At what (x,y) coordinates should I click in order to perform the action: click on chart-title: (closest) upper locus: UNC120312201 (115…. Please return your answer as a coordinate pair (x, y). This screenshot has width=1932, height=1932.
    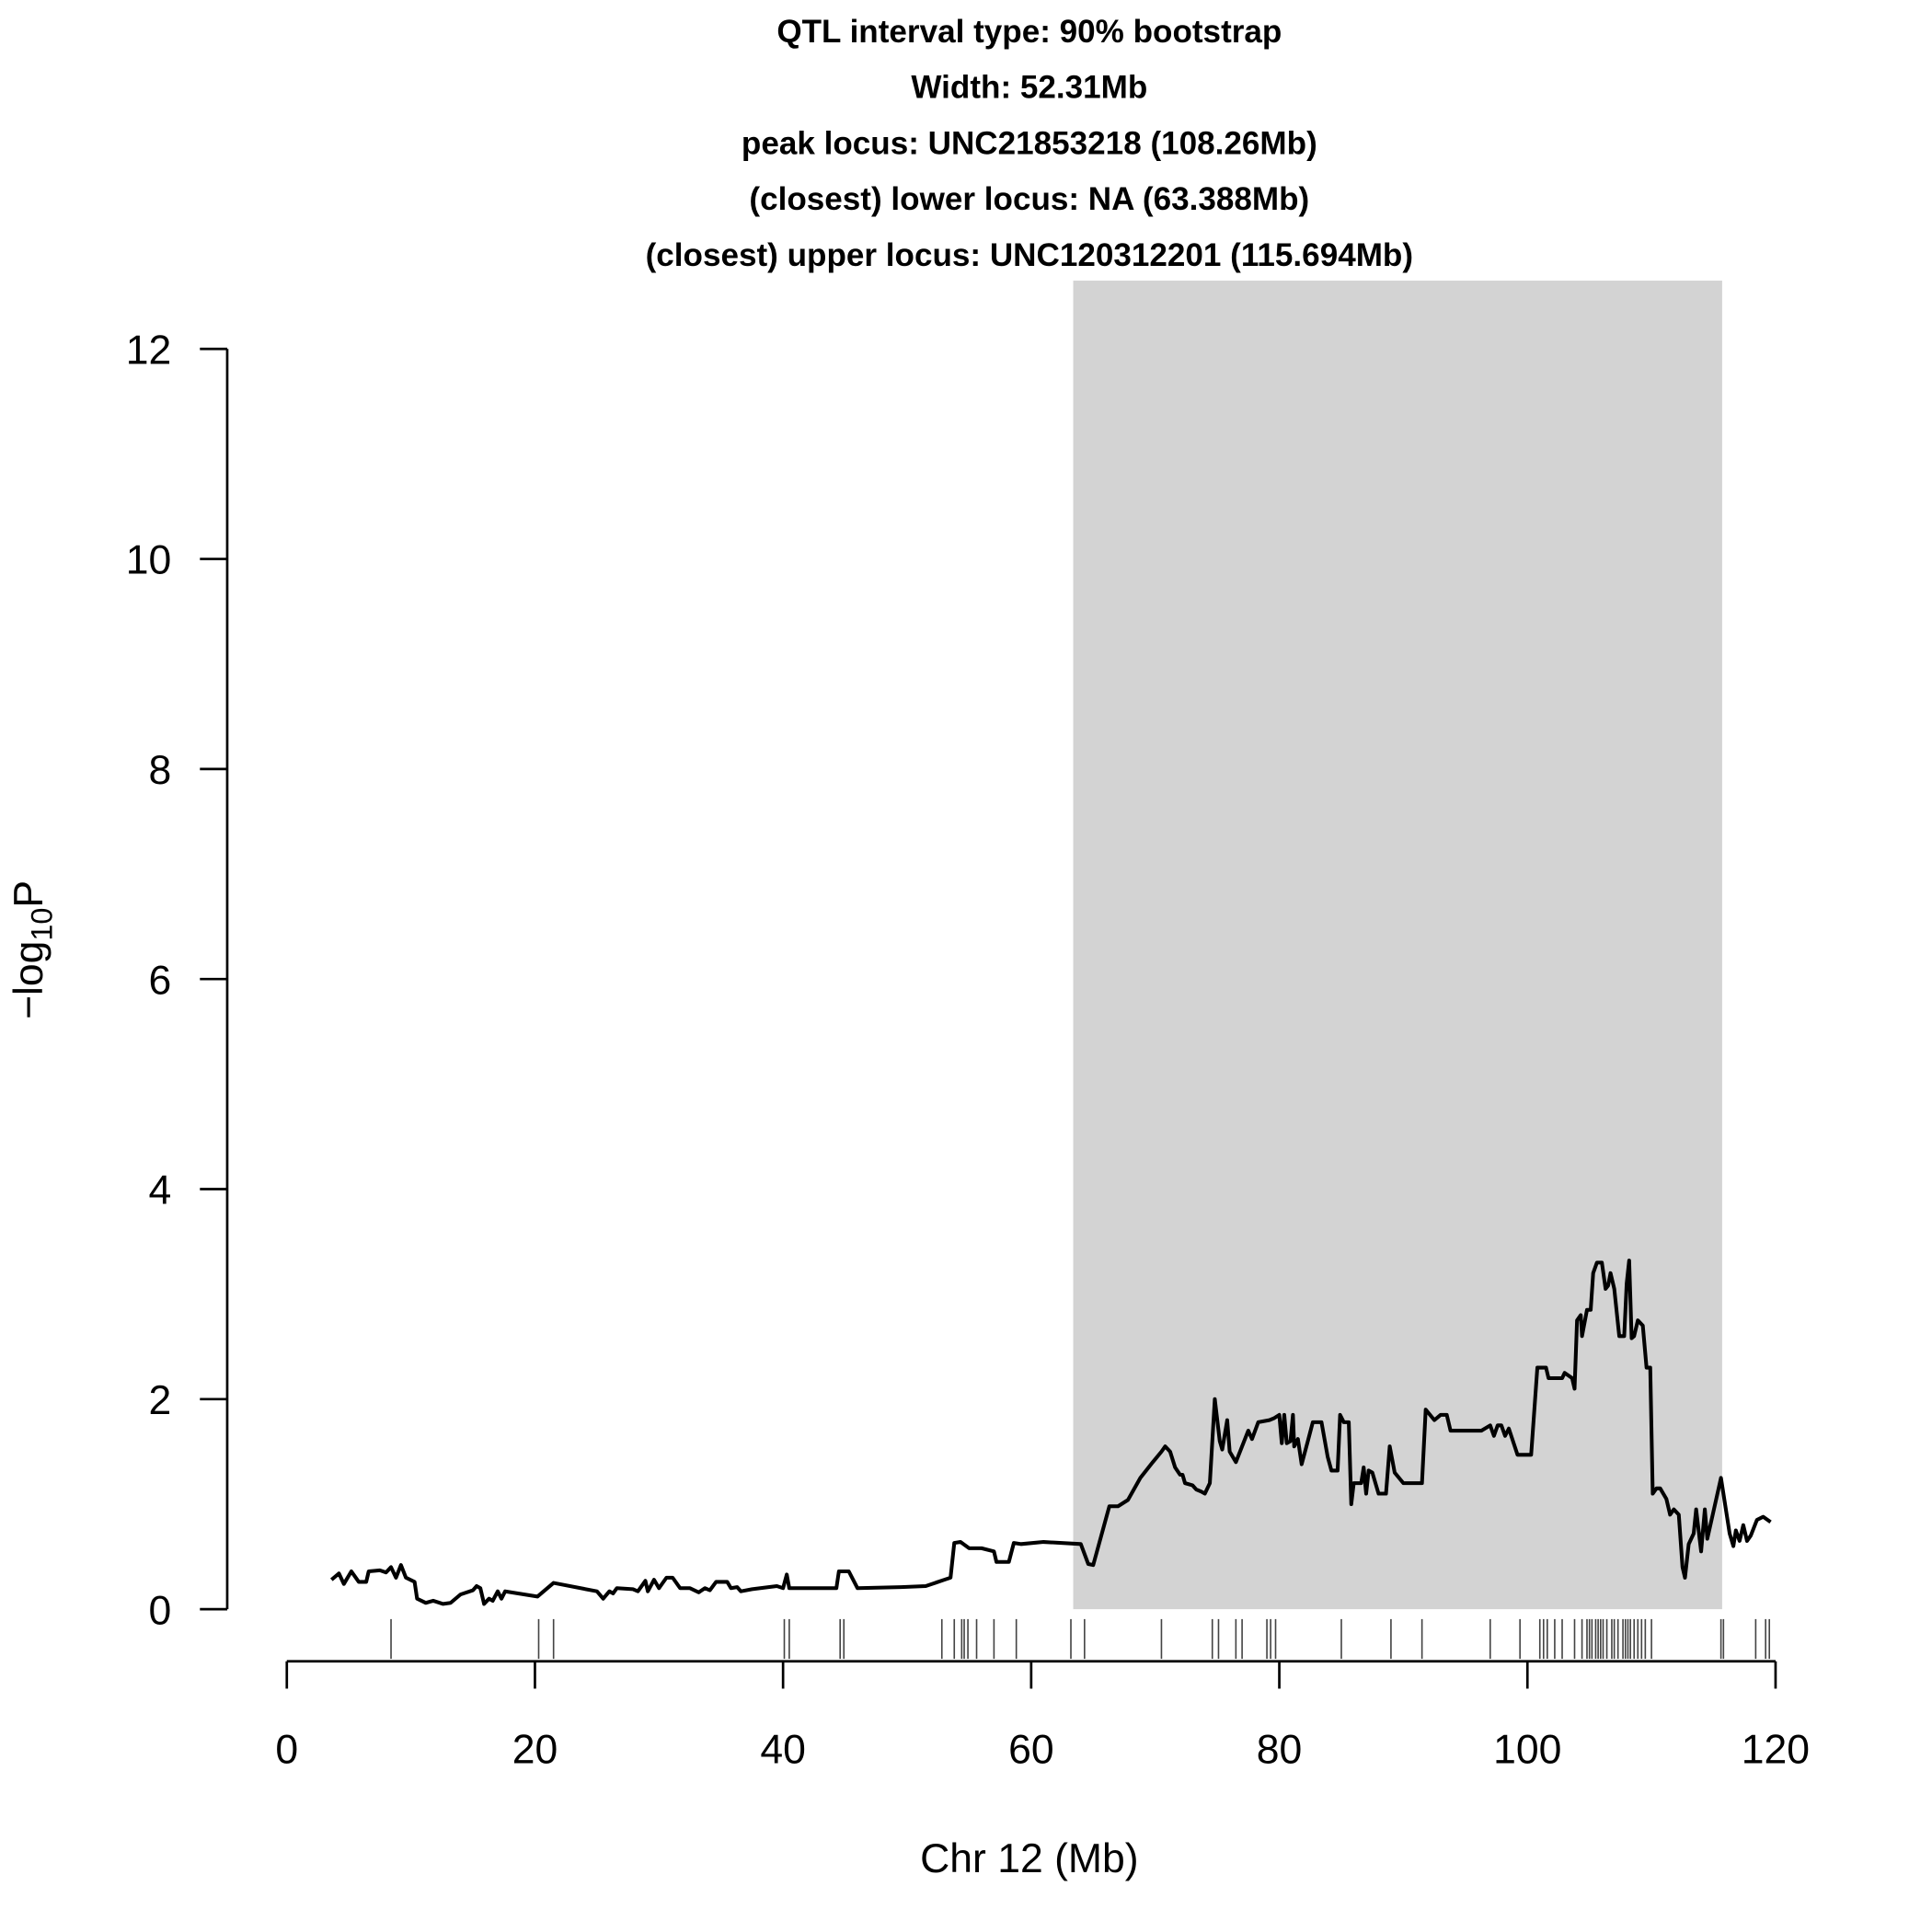
    Looking at the image, I should click on (1029, 255).